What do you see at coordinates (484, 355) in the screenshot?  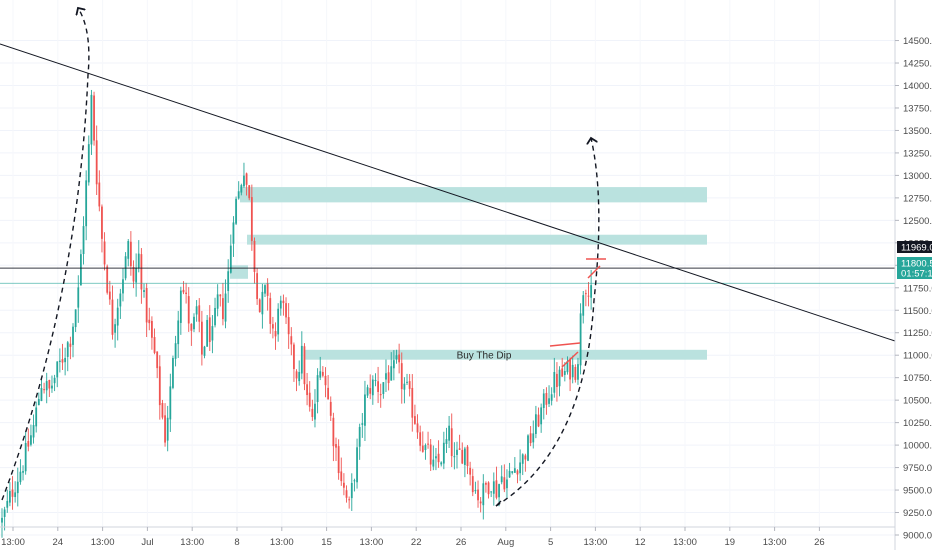 I see `zone-label: Buy The Dip` at bounding box center [484, 355].